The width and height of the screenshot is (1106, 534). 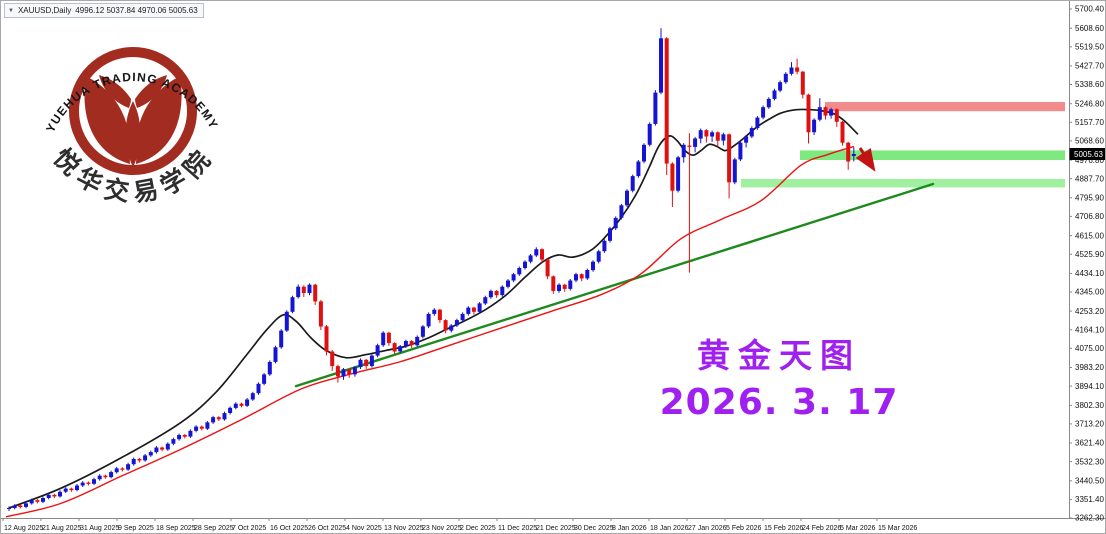 I want to click on svg-text: 3983.20, so click(x=1089, y=367).